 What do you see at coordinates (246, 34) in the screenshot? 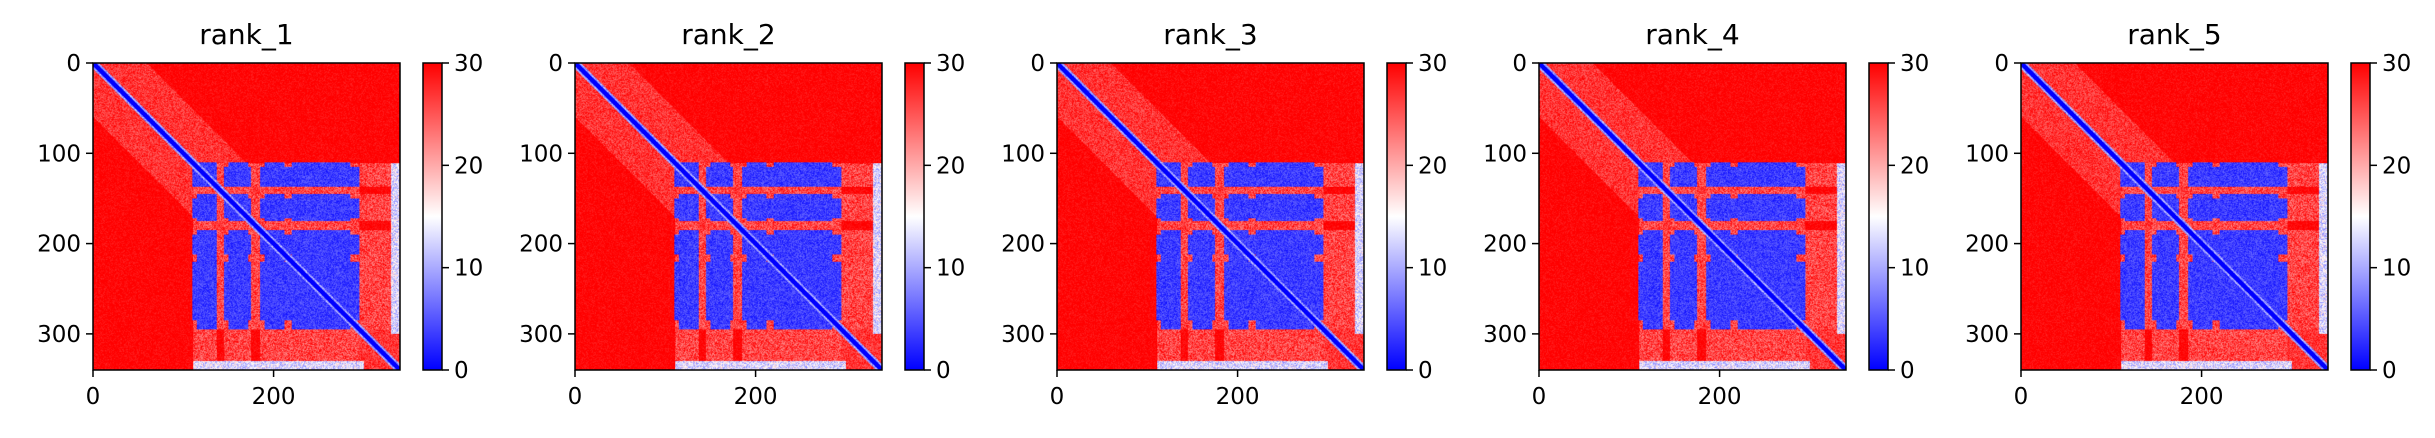
I see `panel-title: rank_1` at bounding box center [246, 34].